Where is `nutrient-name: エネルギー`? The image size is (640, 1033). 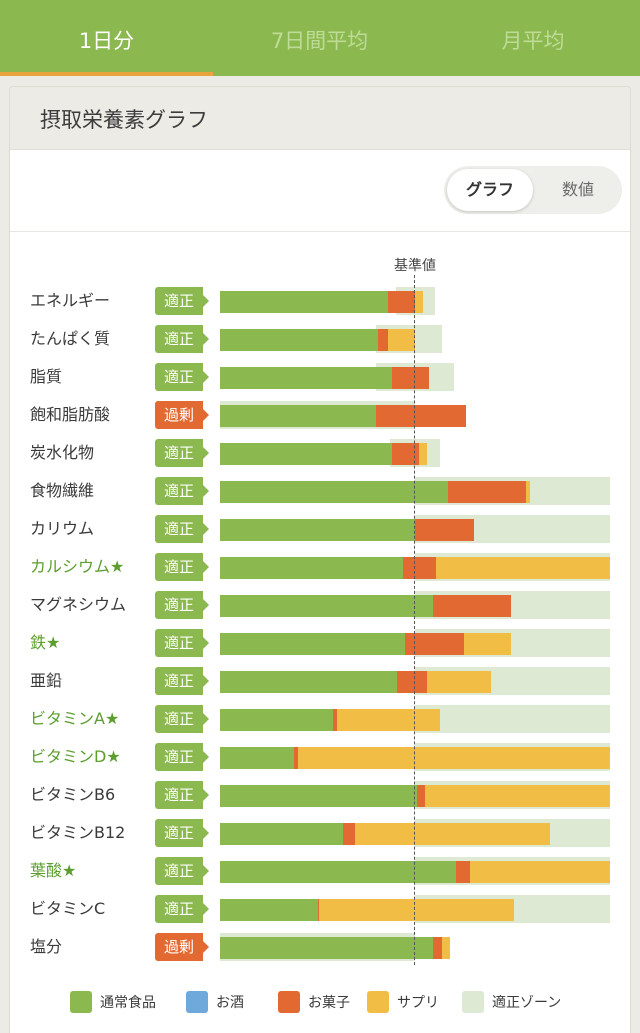 nutrient-name: エネルギー is located at coordinates (70, 300).